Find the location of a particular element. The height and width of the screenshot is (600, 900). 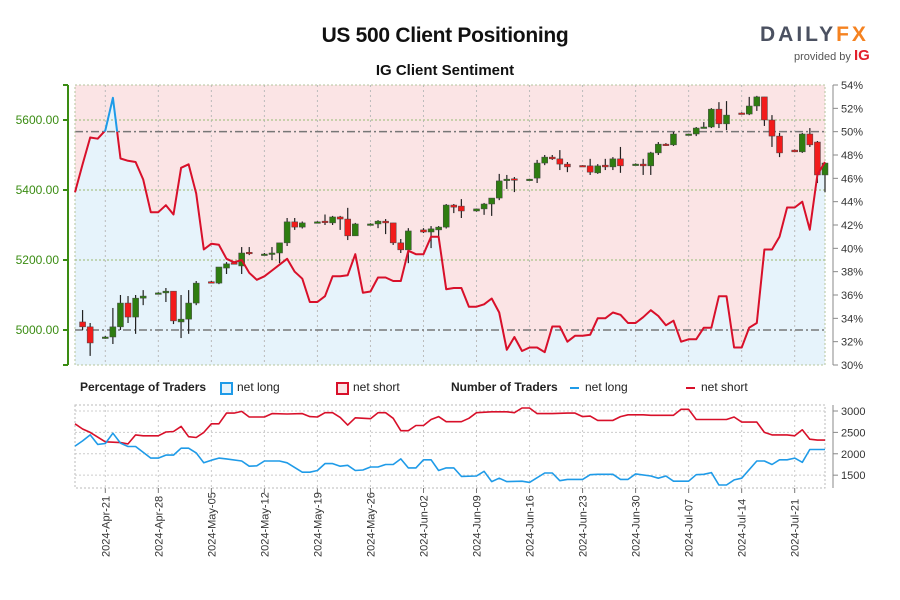

x-tick-label: 2024-Jul-21 is located at coordinates (796, 528).